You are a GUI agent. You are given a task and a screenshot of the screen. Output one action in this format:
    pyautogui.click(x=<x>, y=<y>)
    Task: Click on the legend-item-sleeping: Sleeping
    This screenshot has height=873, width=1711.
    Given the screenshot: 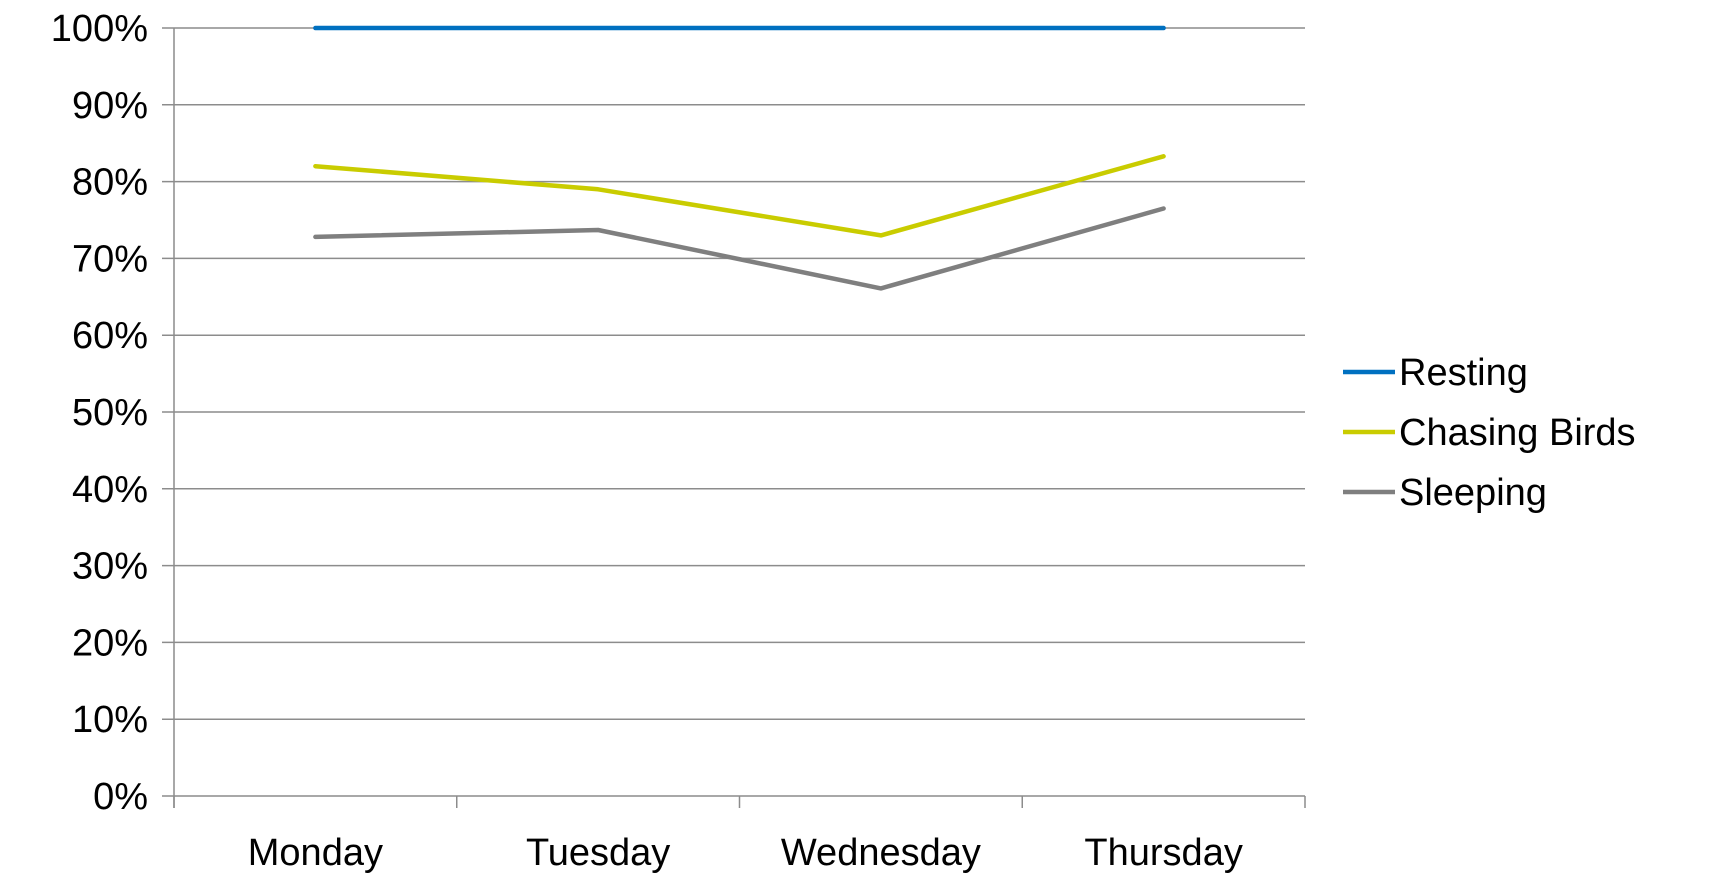 What is the action you would take?
    pyautogui.click(x=1445, y=493)
    